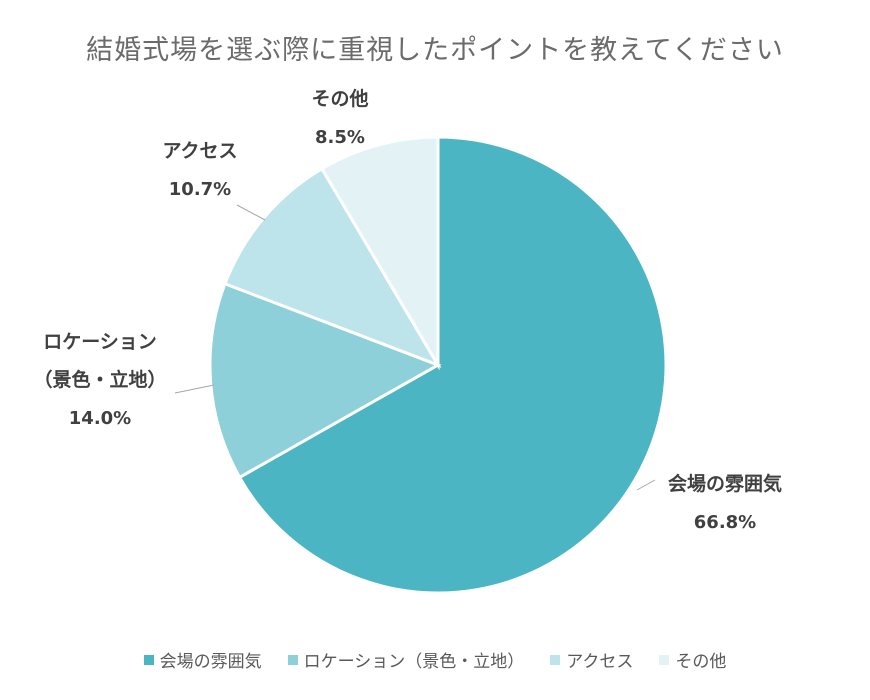 This screenshot has width=870, height=700. I want to click on legend: 会場の雰囲気 ロケーション（景色・立地） アクセス その他, so click(435, 659).